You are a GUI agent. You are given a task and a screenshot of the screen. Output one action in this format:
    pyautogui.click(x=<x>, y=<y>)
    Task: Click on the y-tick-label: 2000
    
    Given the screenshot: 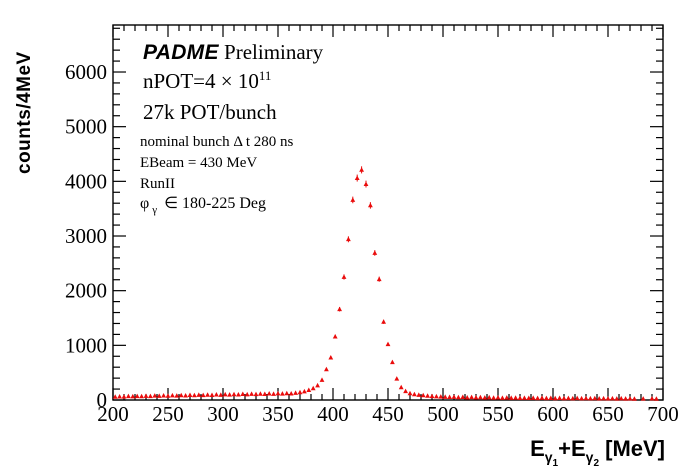 What is the action you would take?
    pyautogui.click(x=86, y=291)
    